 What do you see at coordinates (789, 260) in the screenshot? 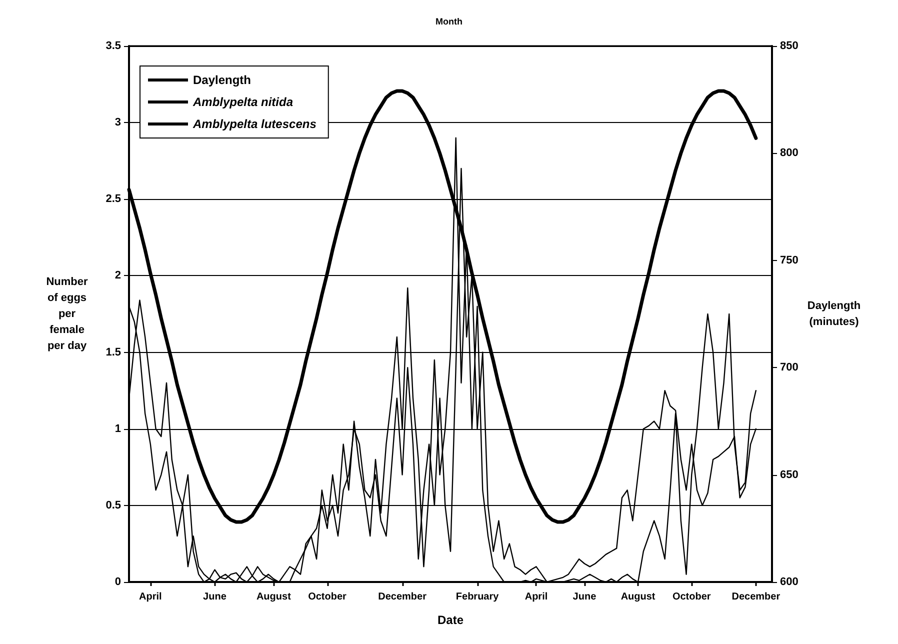
I see `y2-tick-label: 750` at bounding box center [789, 260].